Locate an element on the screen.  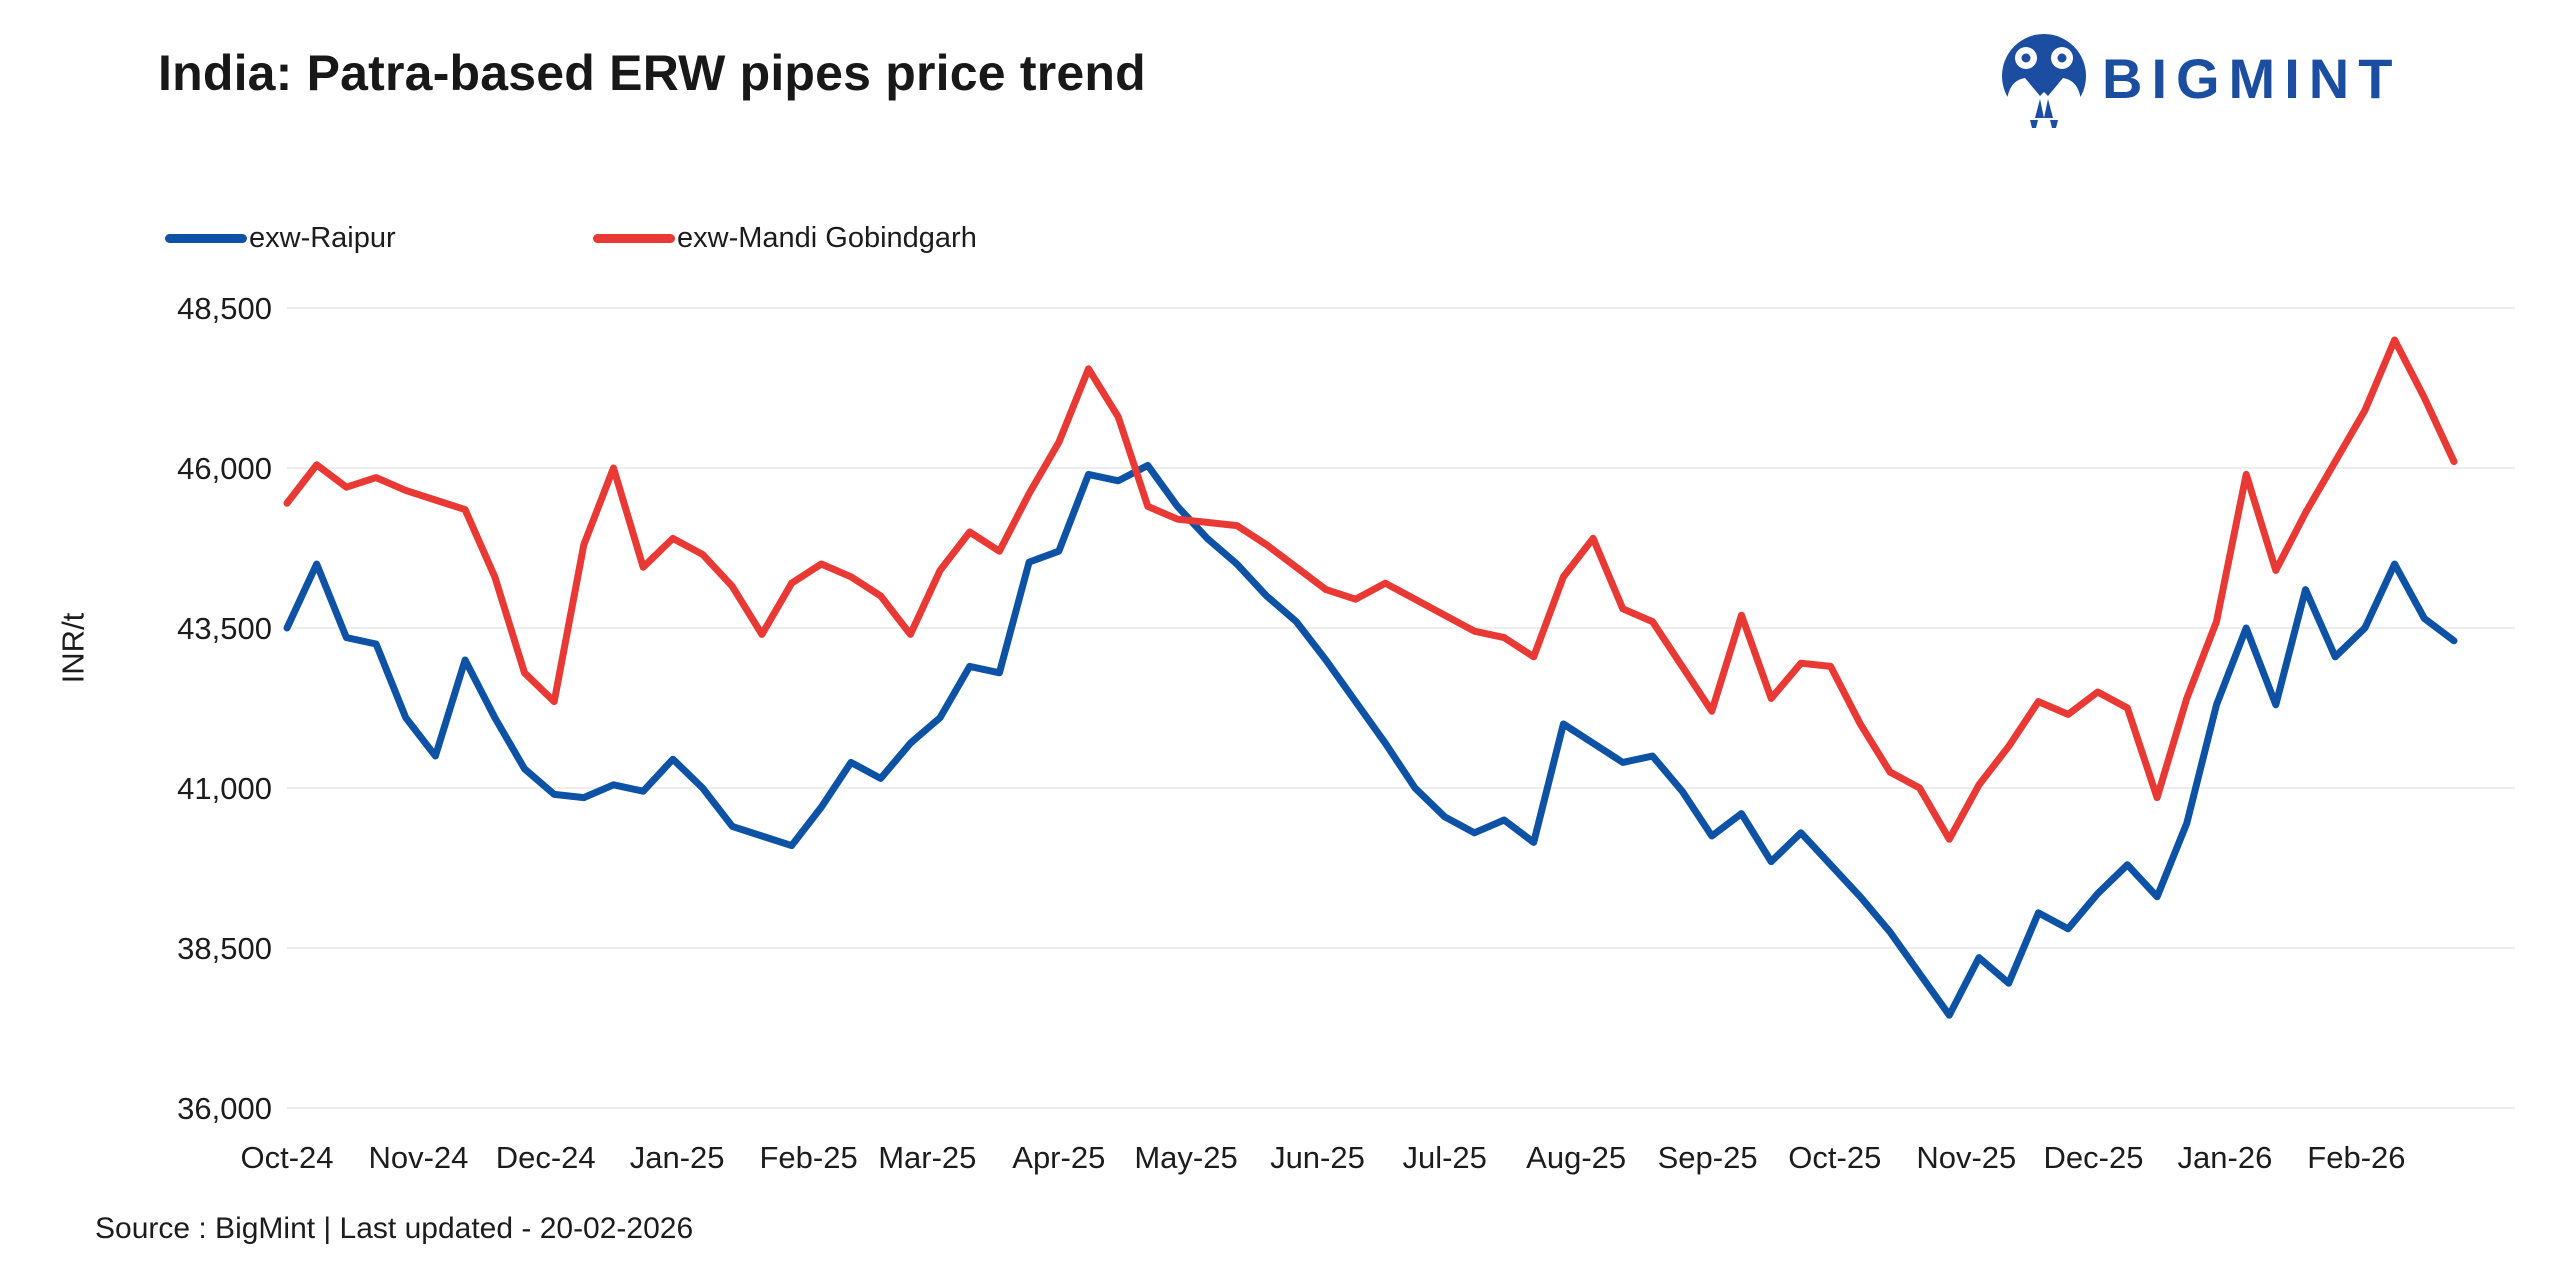
svg-text: Aug-25 is located at coordinates (1576, 1157).